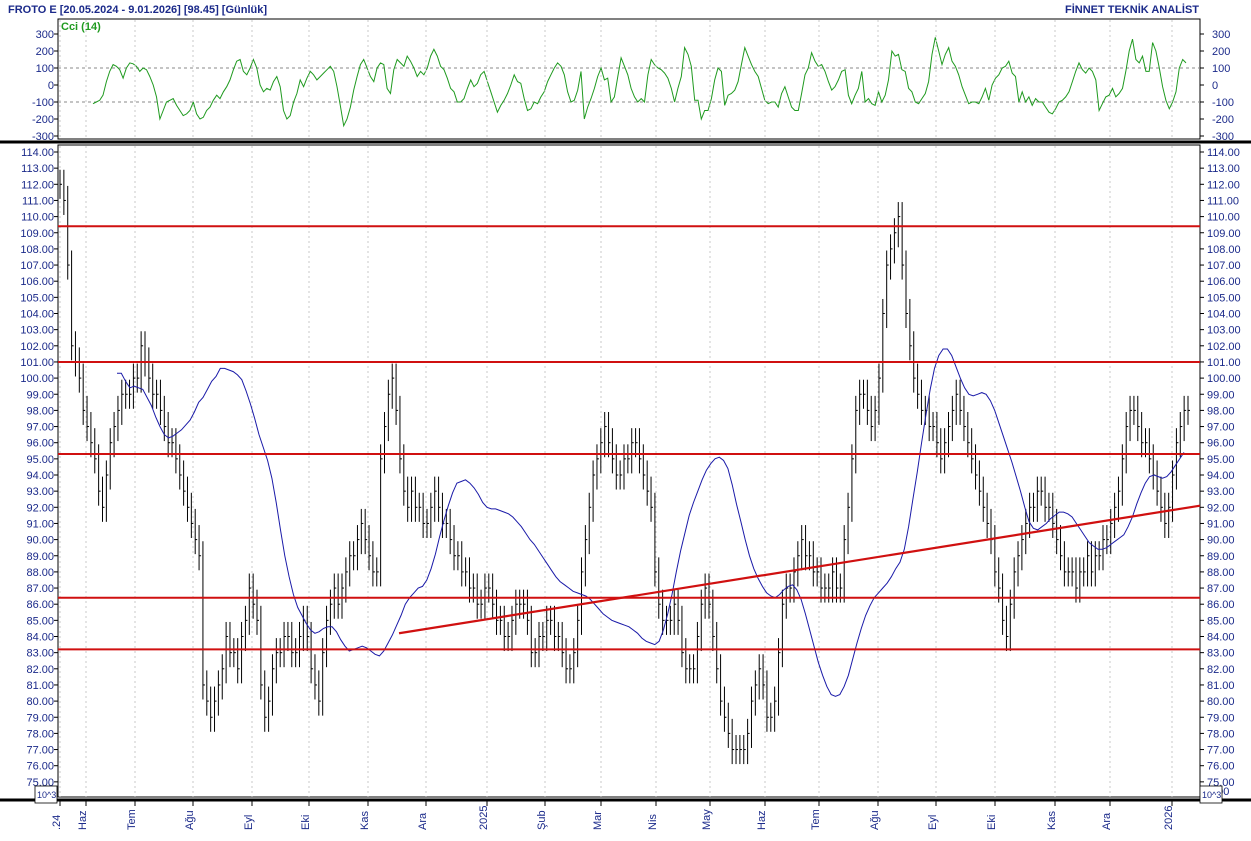 The image size is (1251, 841). What do you see at coordinates (1223, 185) in the screenshot?
I see `price-tick-label-right: 112.00` at bounding box center [1223, 185].